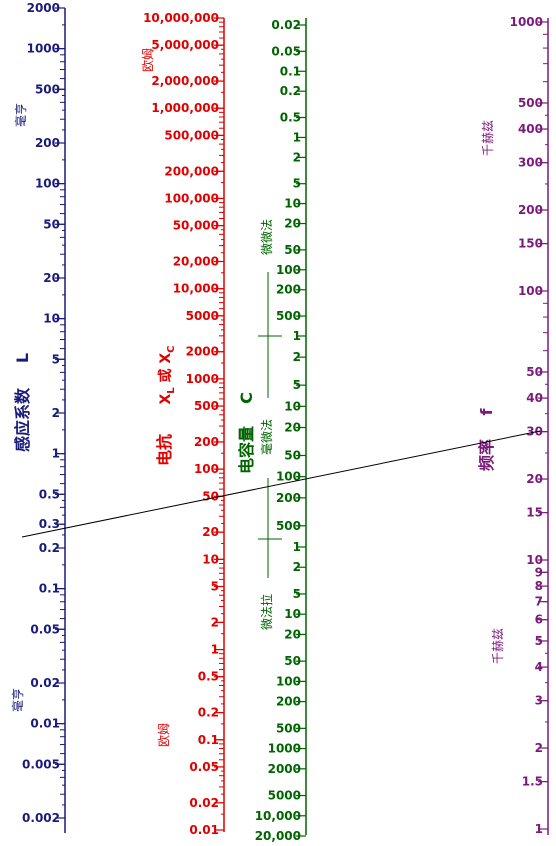 Image resolution: width=556 pixels, height=846 pixels. Describe the element at coordinates (164, 735) in the screenshot. I see `axis-x-unit-bottom: 欧姆` at that location.